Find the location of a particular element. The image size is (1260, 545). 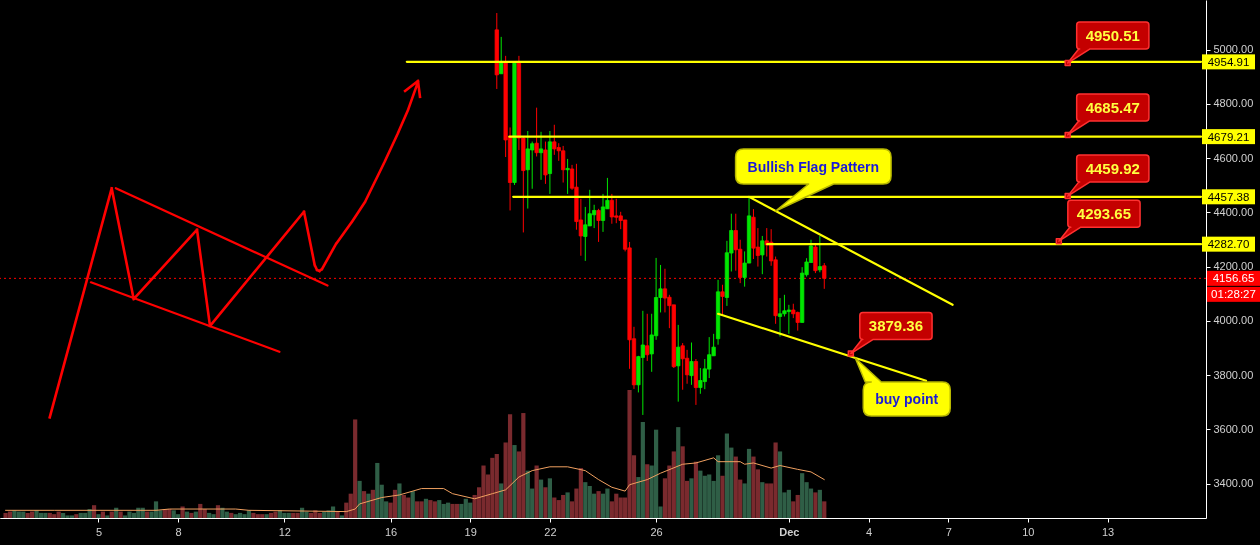

x-tick-label: 22 is located at coordinates (550, 531).